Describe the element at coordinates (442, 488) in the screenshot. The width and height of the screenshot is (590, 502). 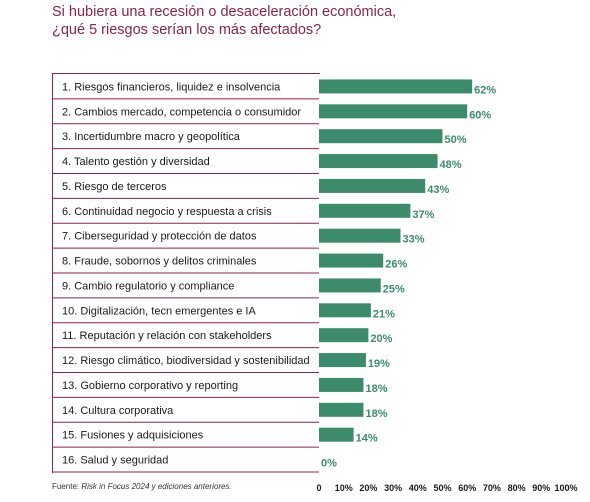
I see `x-tick-label: 50%` at that location.